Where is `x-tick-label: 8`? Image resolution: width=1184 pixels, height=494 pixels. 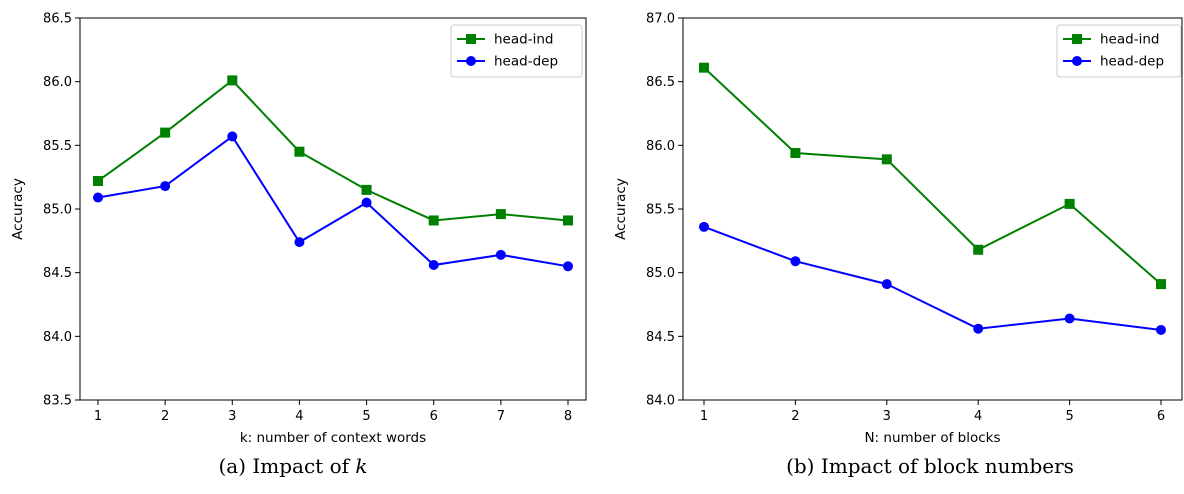
x-tick-label: 8 is located at coordinates (568, 416).